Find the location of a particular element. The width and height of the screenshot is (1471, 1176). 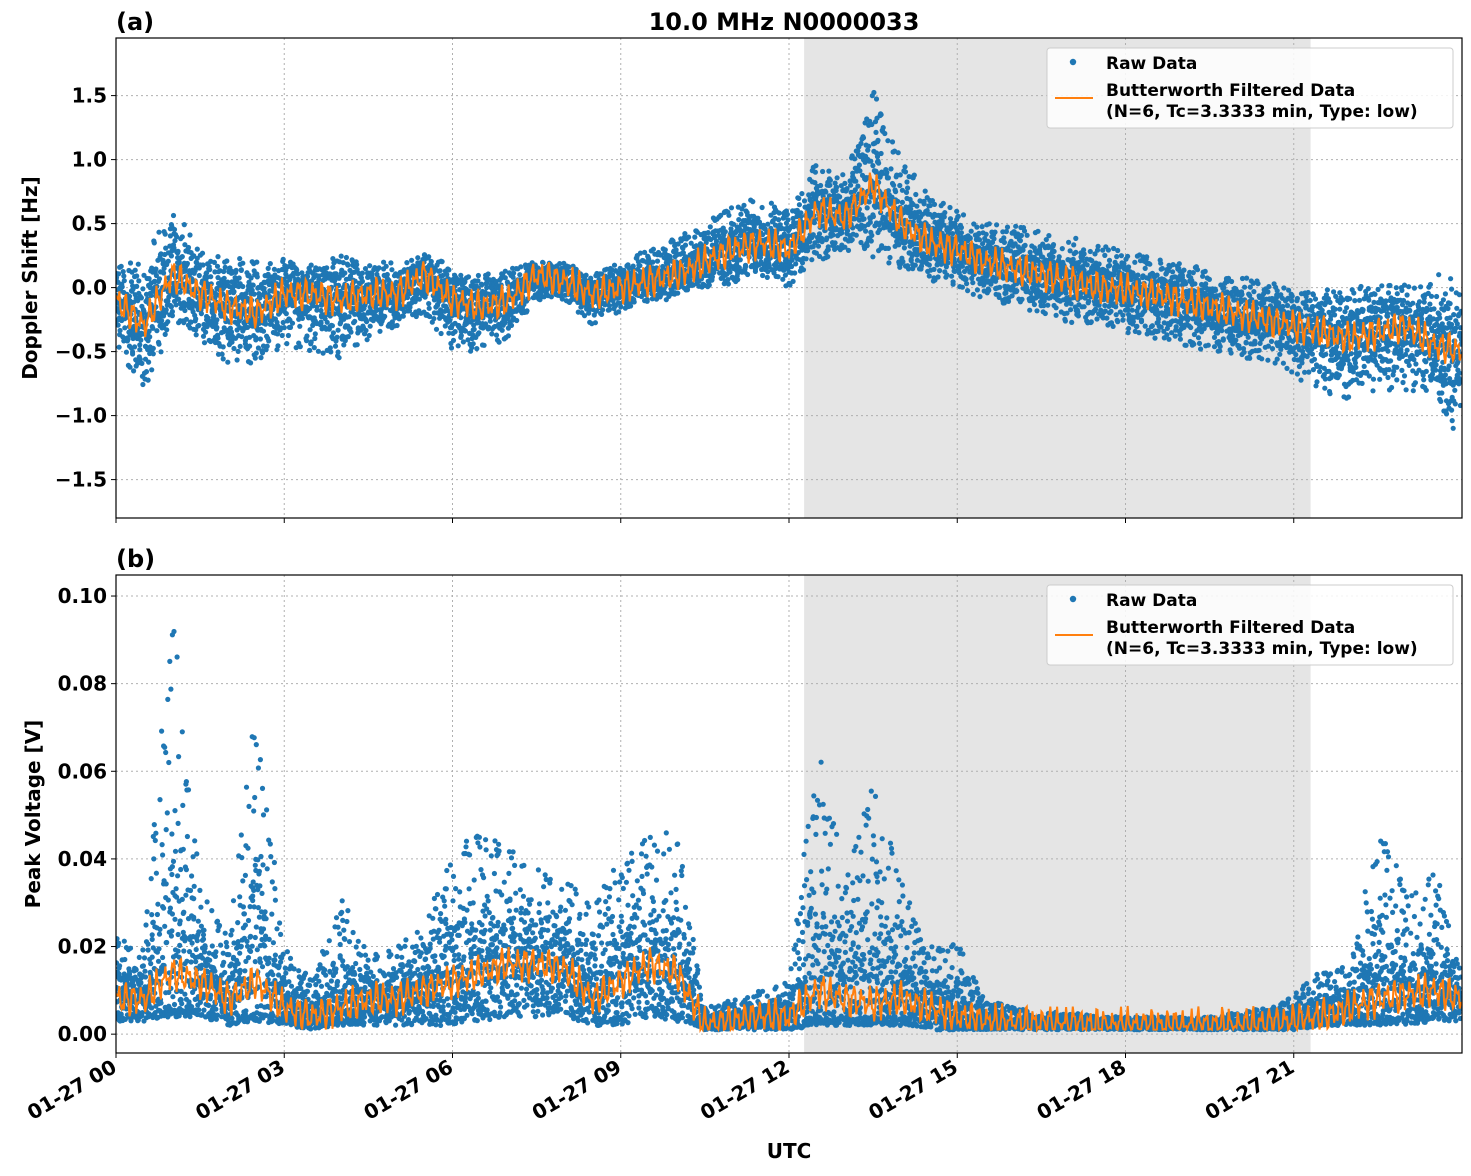

panel-label-b: (b) is located at coordinates (135, 559).